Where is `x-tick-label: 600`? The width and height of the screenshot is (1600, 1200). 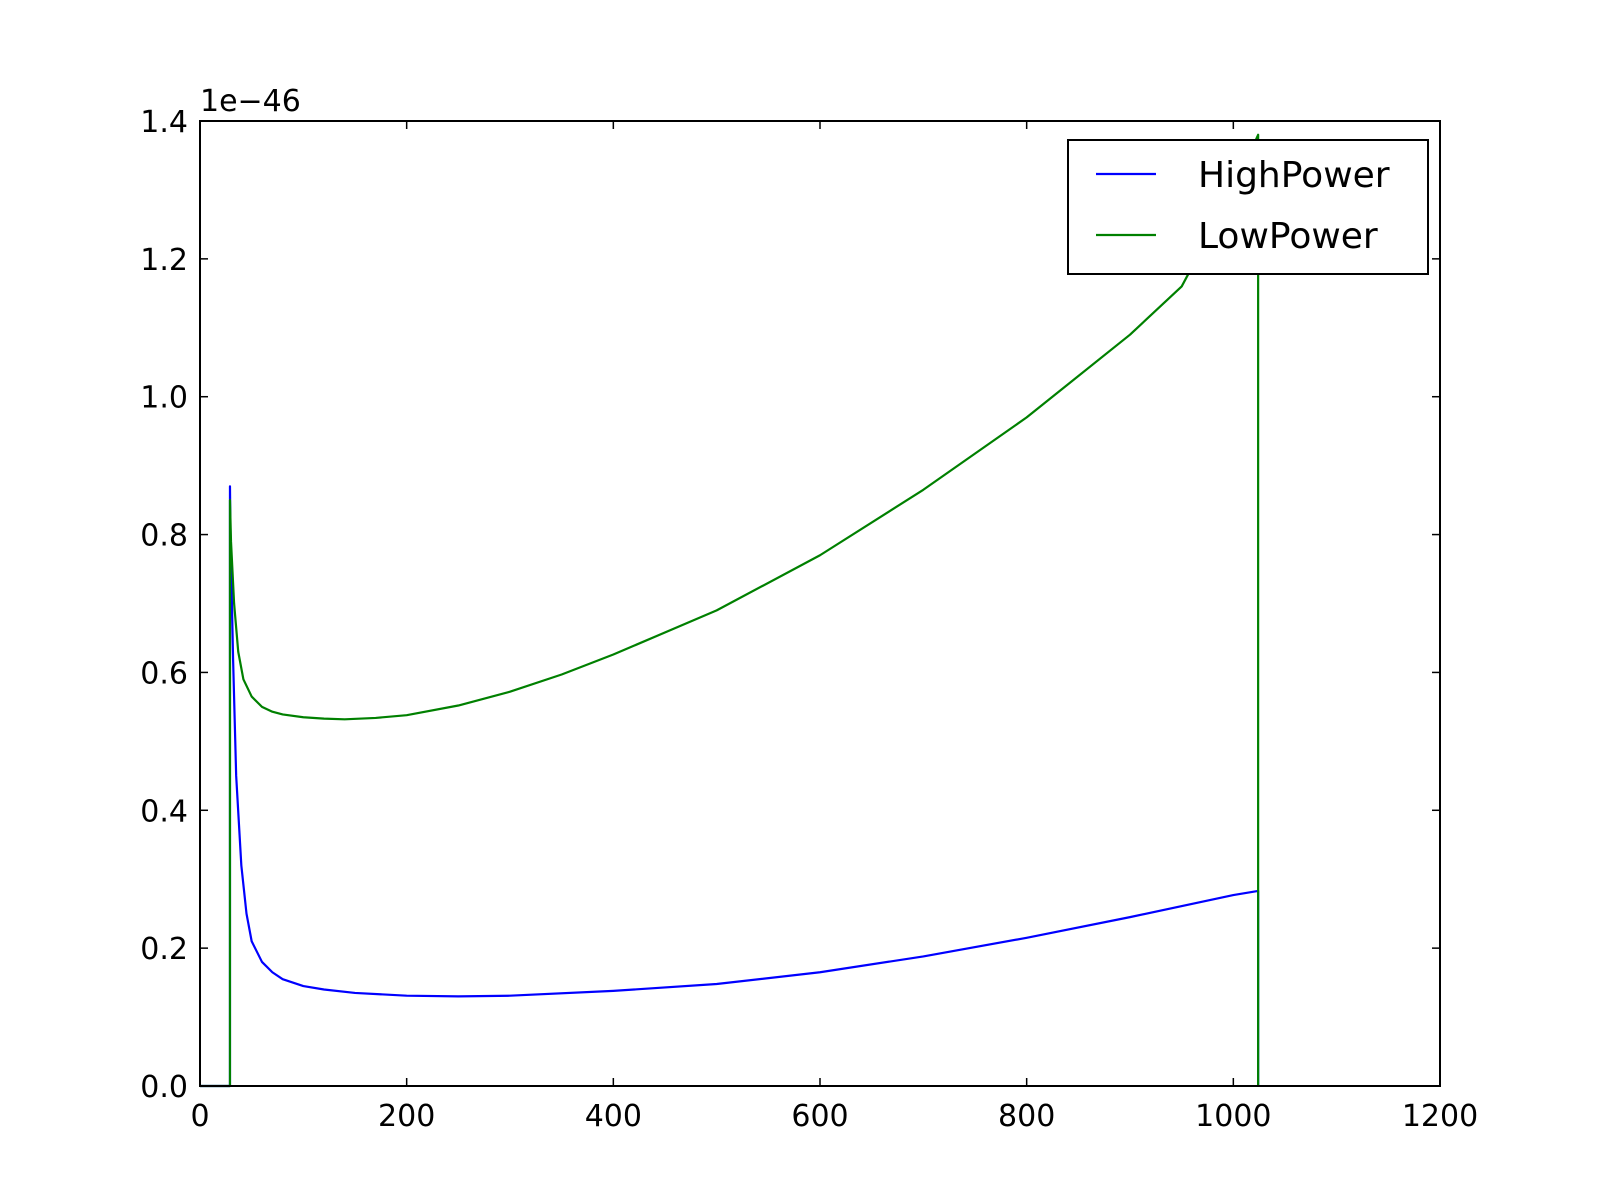
x-tick-label: 600 is located at coordinates (819, 1116).